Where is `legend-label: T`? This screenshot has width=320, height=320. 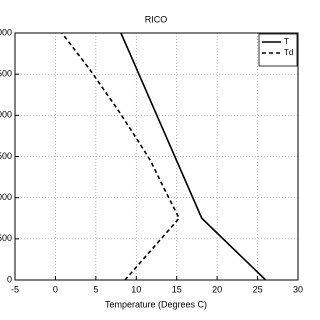 legend-label: T is located at coordinates (286, 41).